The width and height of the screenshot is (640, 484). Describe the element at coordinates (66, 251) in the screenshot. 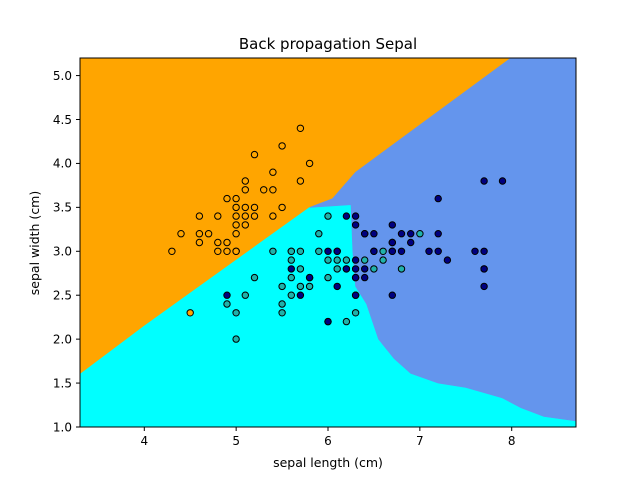

I see `y-axis-ticks: 1.0 1.5 2.0 2.5 3.0 3.5 4.0 4.5 5.0` at that location.